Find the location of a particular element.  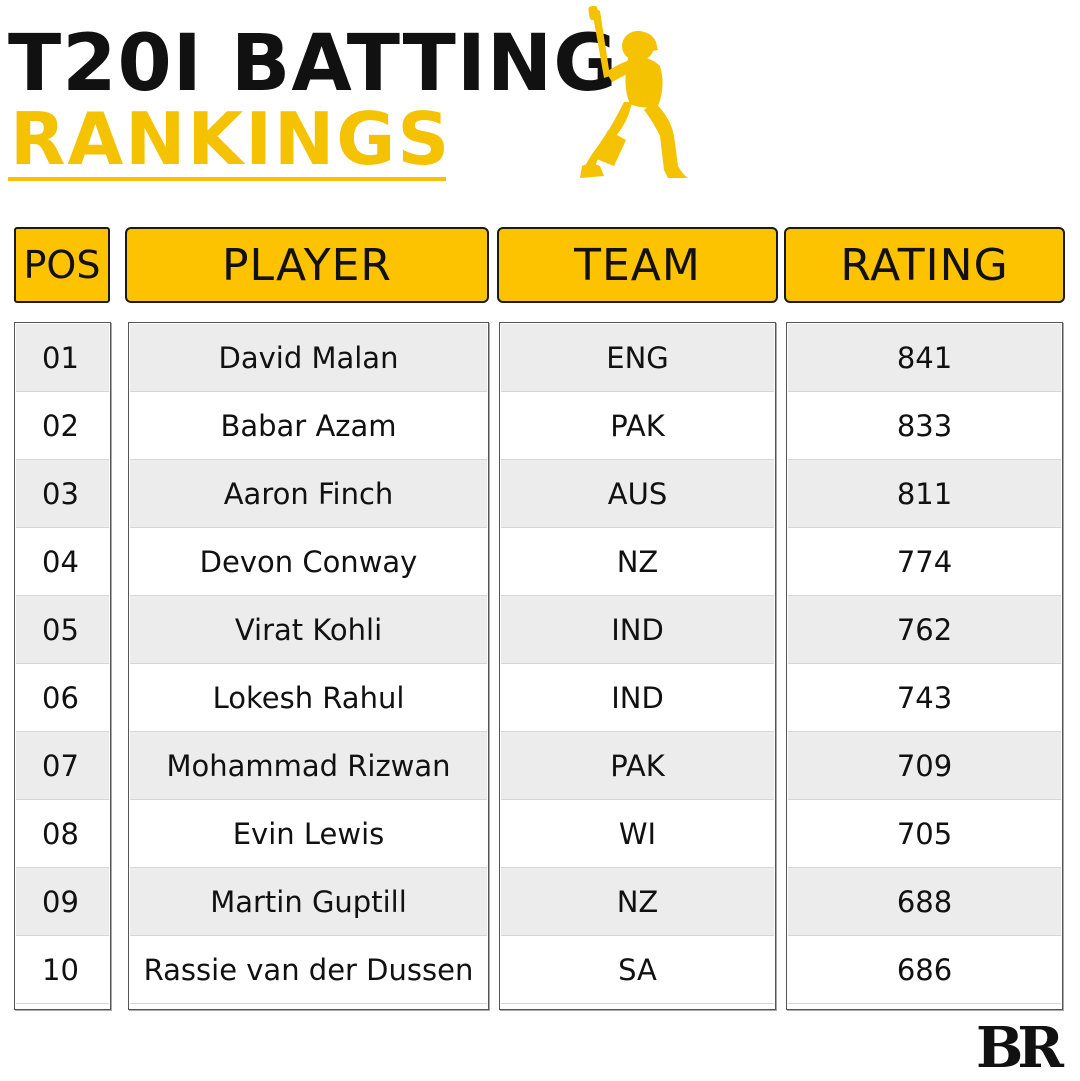

player-cell: David Malan is located at coordinates (308, 358).